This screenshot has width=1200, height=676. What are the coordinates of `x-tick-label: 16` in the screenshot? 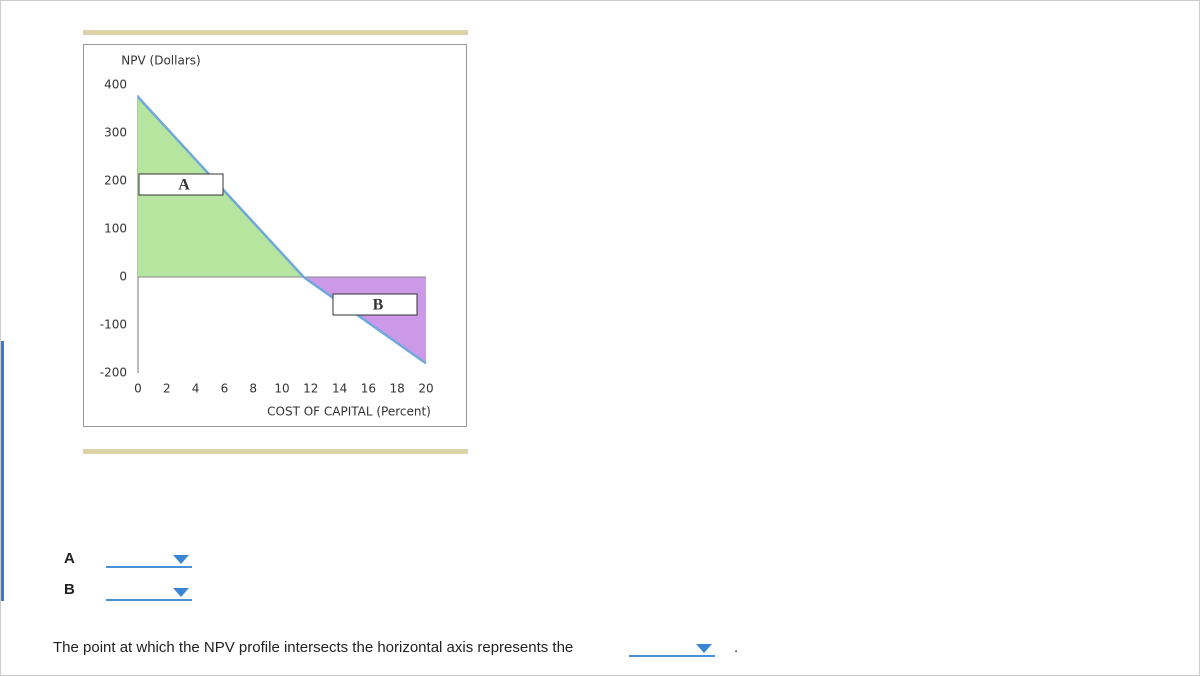 It's located at (368, 389).